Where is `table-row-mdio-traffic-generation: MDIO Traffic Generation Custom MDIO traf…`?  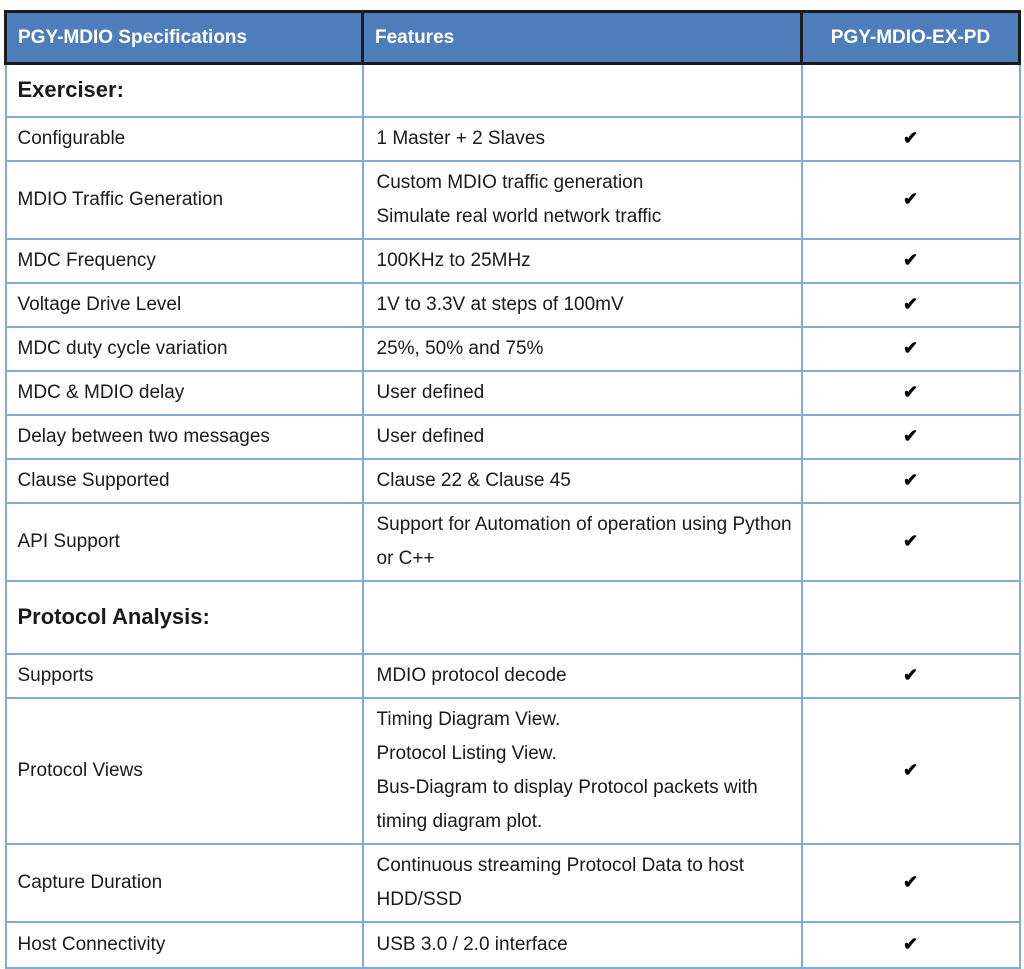 table-row-mdio-traffic-generation: MDIO Traffic Generation Custom MDIO traf… is located at coordinates (512, 199).